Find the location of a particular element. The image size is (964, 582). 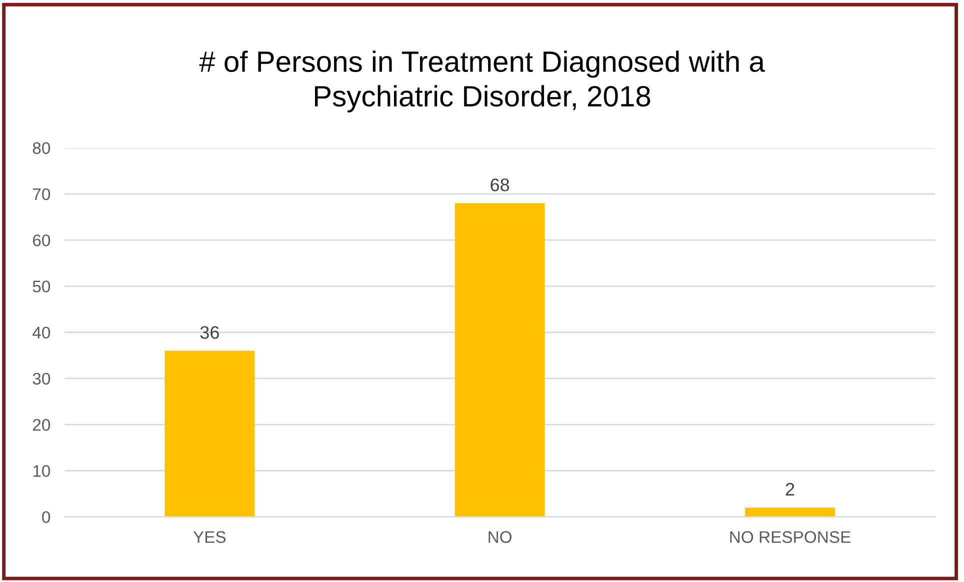

data-label: 68 is located at coordinates (500, 185).